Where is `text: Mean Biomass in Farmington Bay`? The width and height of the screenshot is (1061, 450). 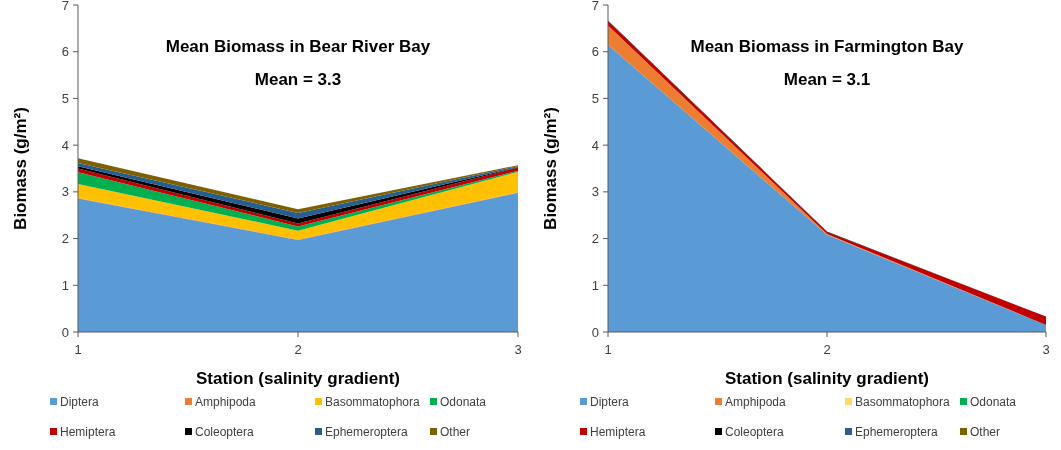 text: Mean Biomass in Farmington Bay is located at coordinates (827, 46).